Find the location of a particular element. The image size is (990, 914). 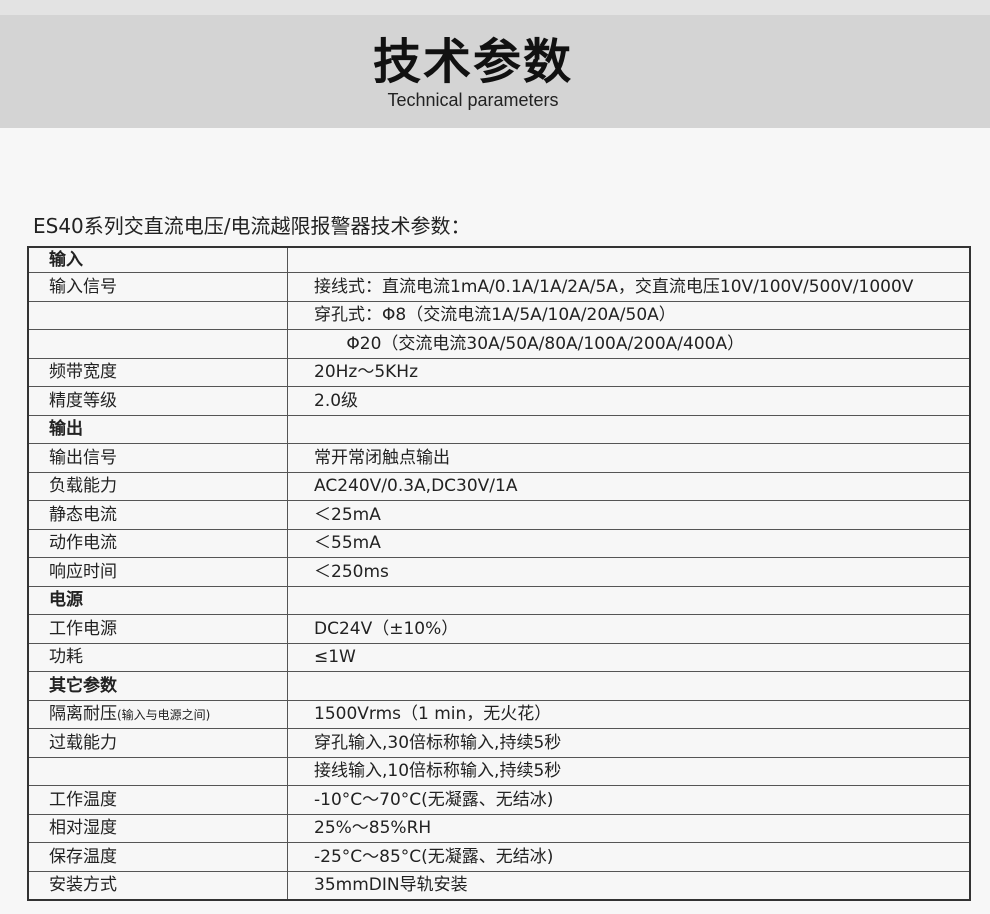

table-row: 动作电流 ＜55mA is located at coordinates (499, 543).